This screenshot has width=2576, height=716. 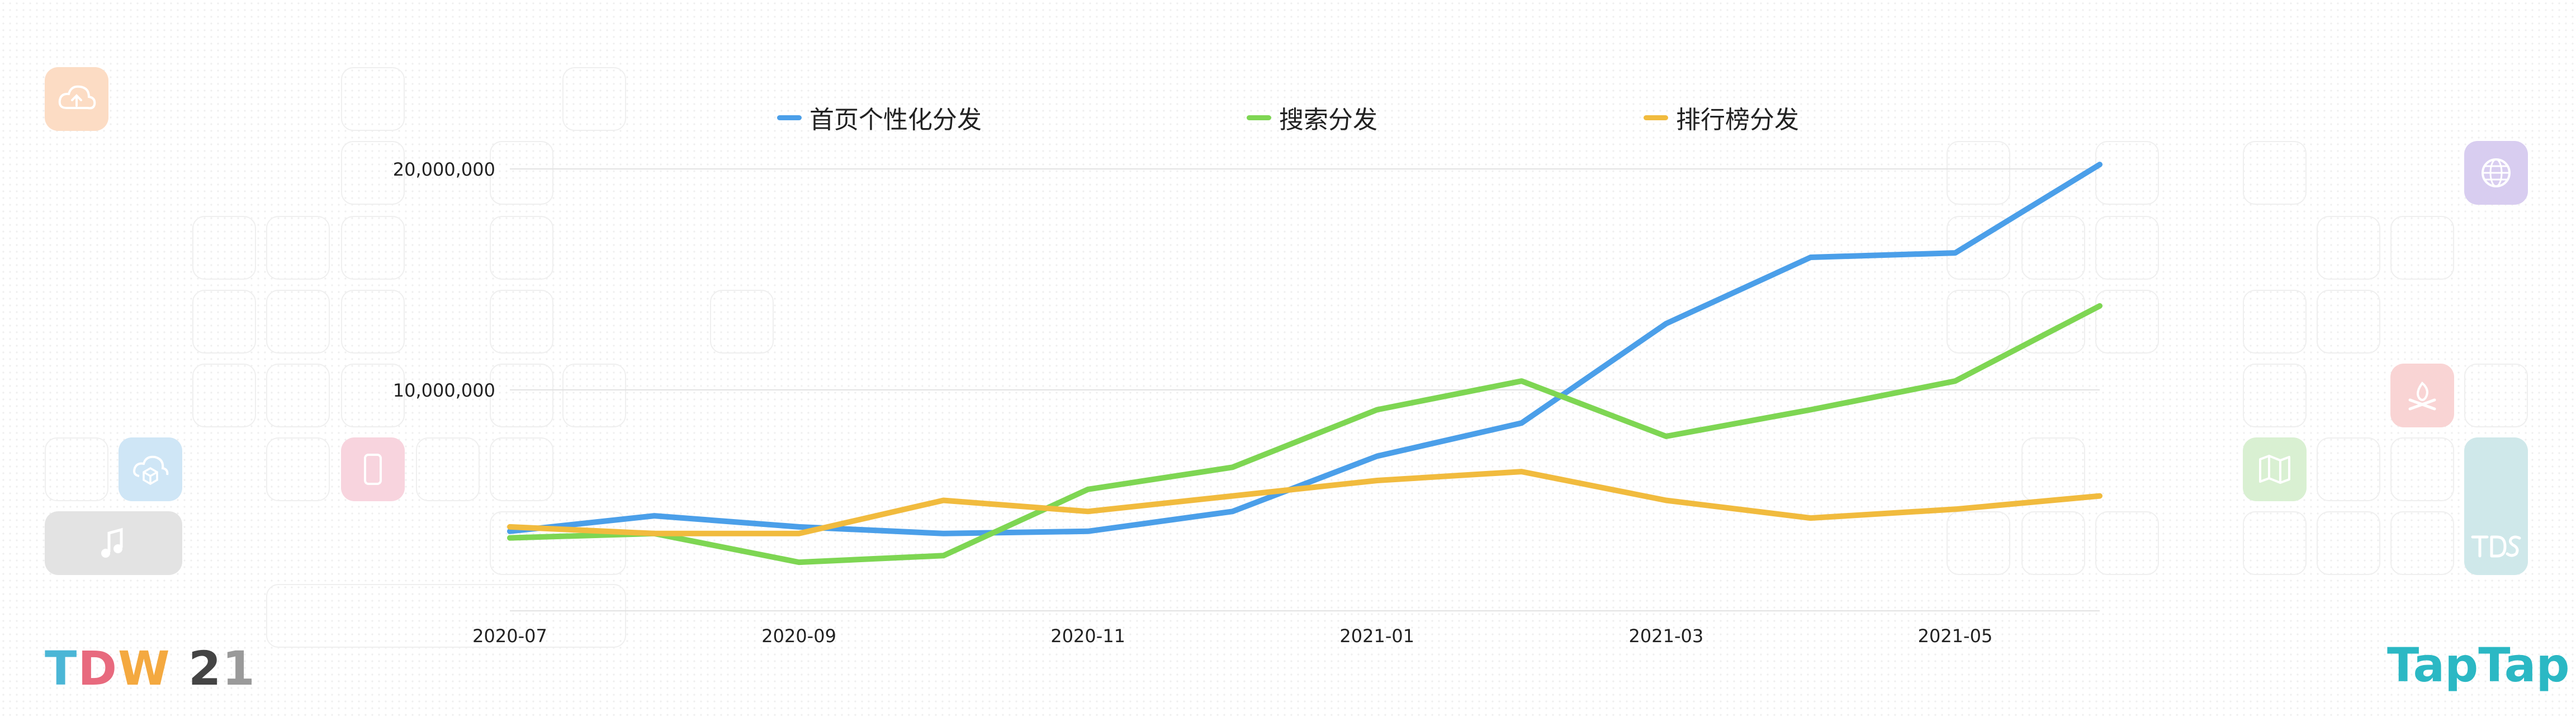 I want to click on phone-icon, so click(x=373, y=469).